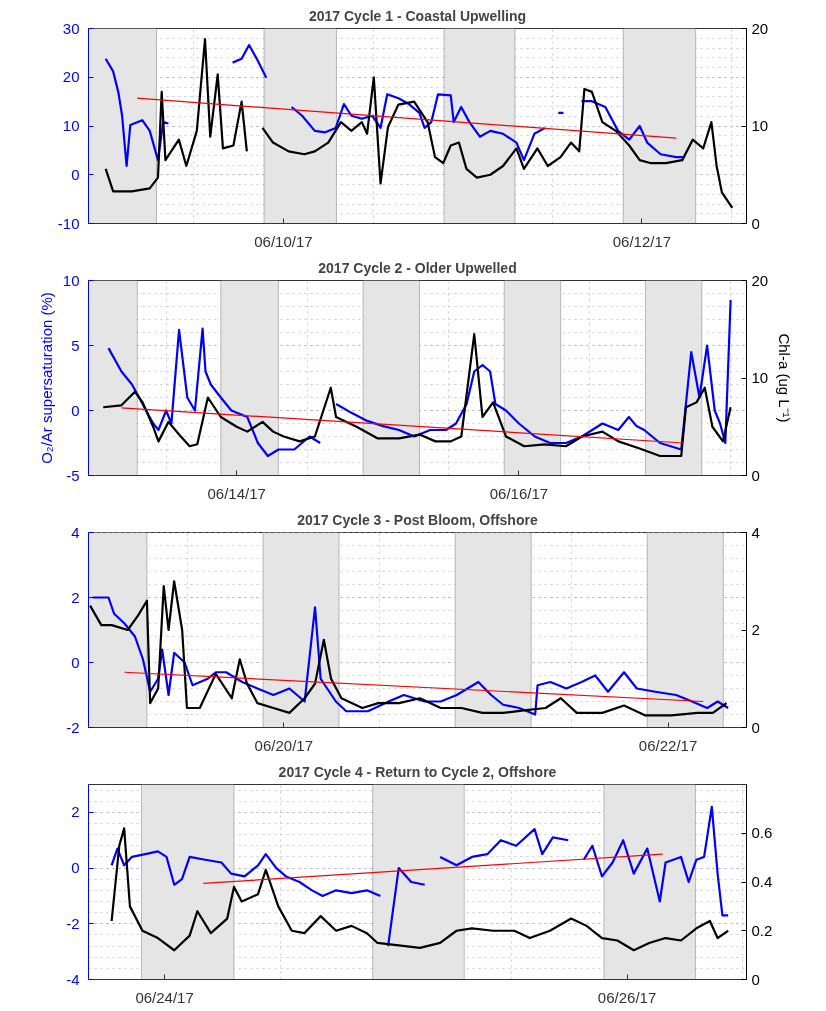 This screenshot has width=826, height=1011. Describe the element at coordinates (642, 241) in the screenshot. I see `x-tick-label: 06/12/17` at that location.